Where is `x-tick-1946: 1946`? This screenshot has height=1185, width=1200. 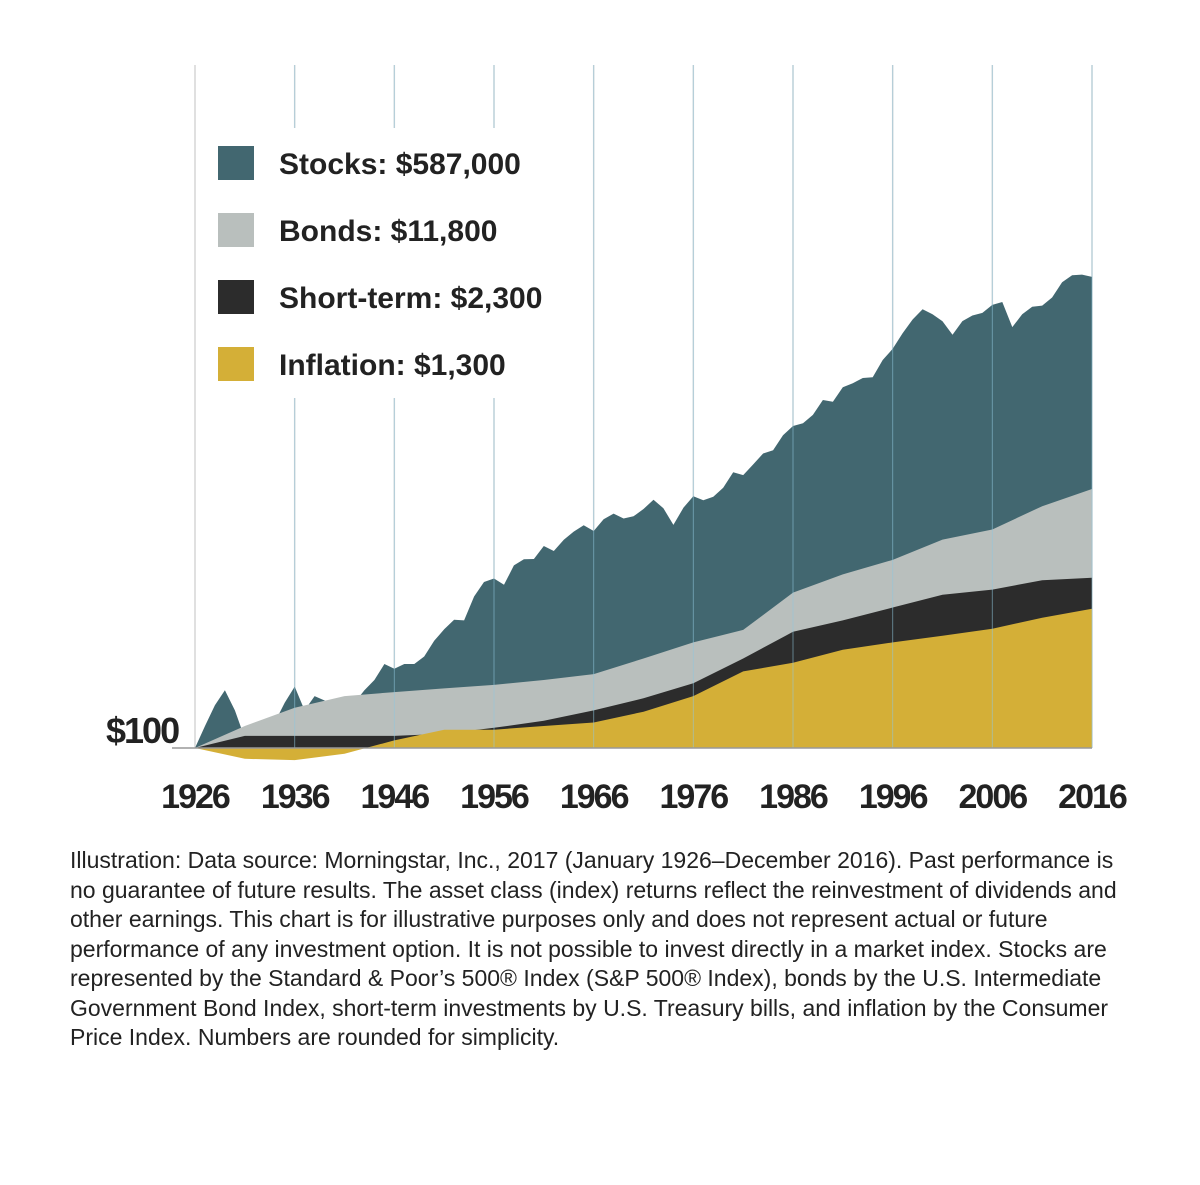
x-tick-1946: 1946 is located at coordinates (395, 797).